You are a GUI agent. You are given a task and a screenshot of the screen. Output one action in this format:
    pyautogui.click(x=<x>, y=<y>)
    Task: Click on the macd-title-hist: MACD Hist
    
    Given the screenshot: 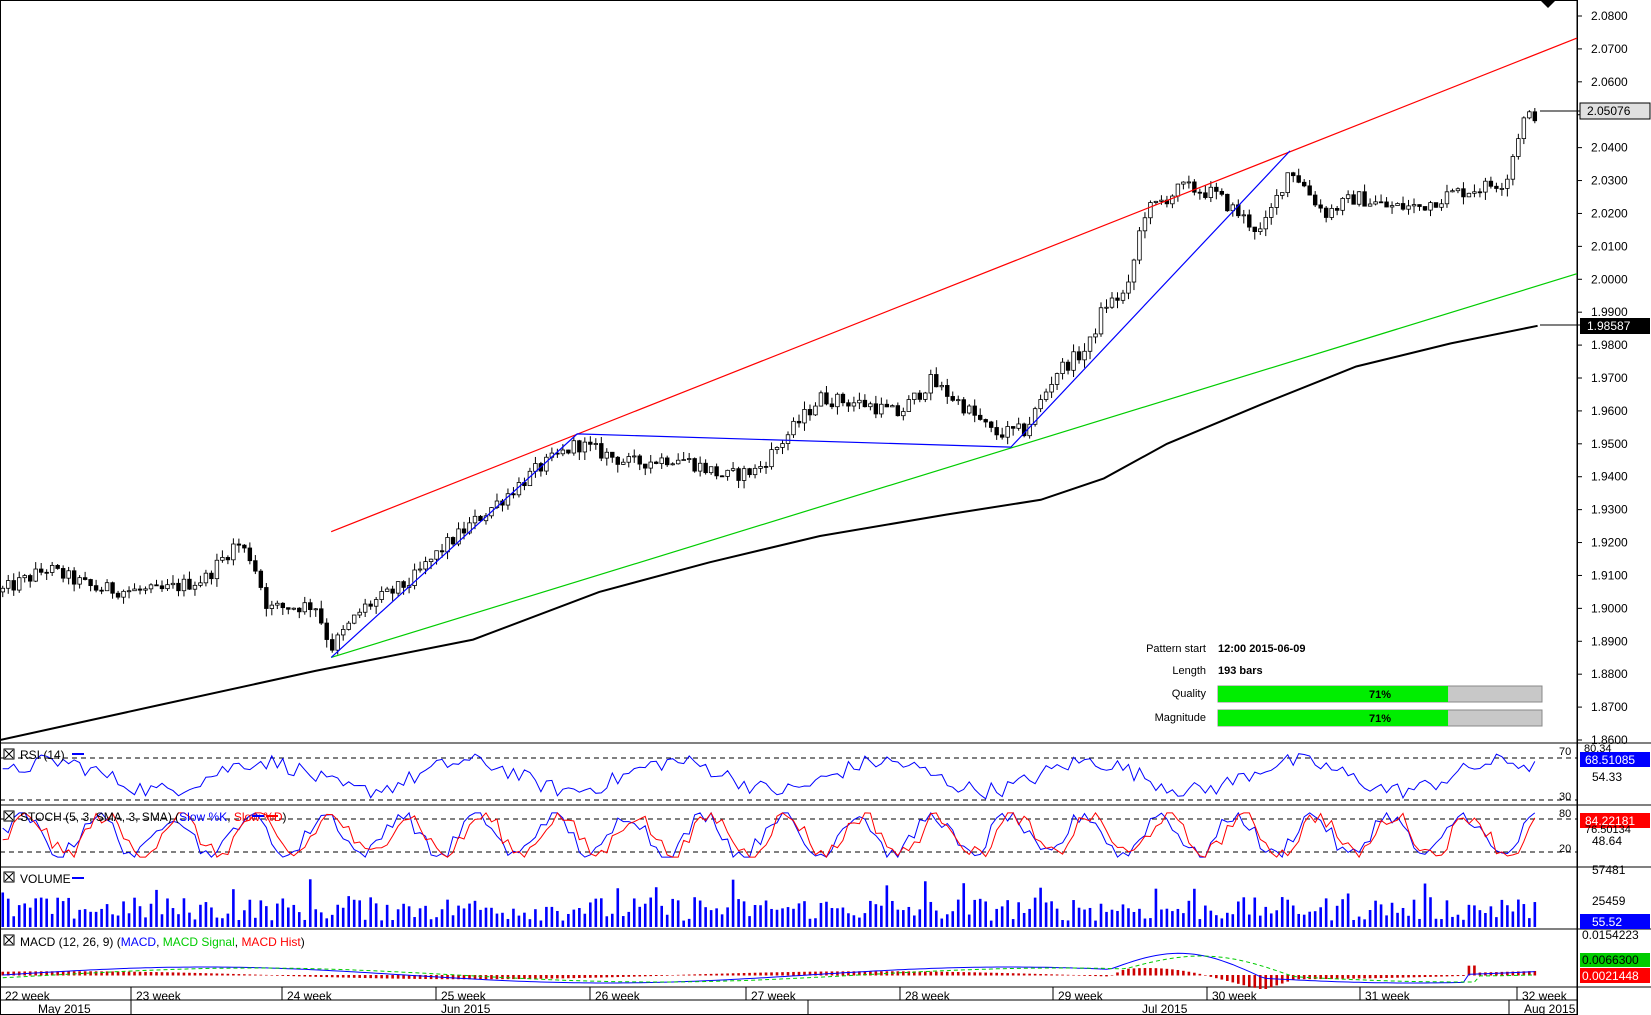 What is the action you would take?
    pyautogui.click(x=271, y=942)
    